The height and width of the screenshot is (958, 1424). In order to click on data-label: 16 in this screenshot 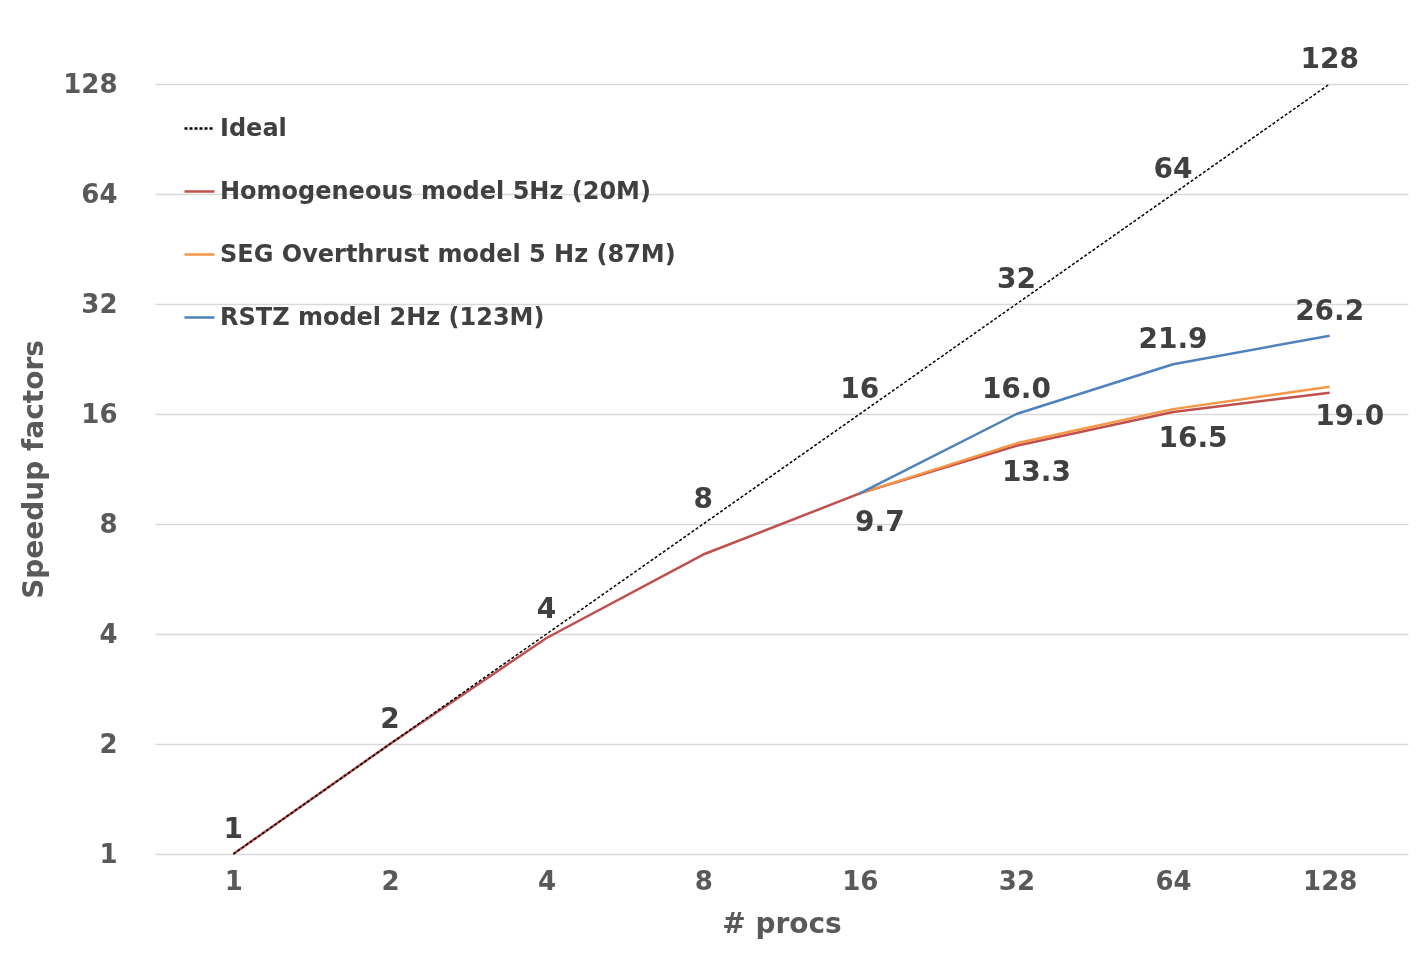, I will do `click(860, 388)`.